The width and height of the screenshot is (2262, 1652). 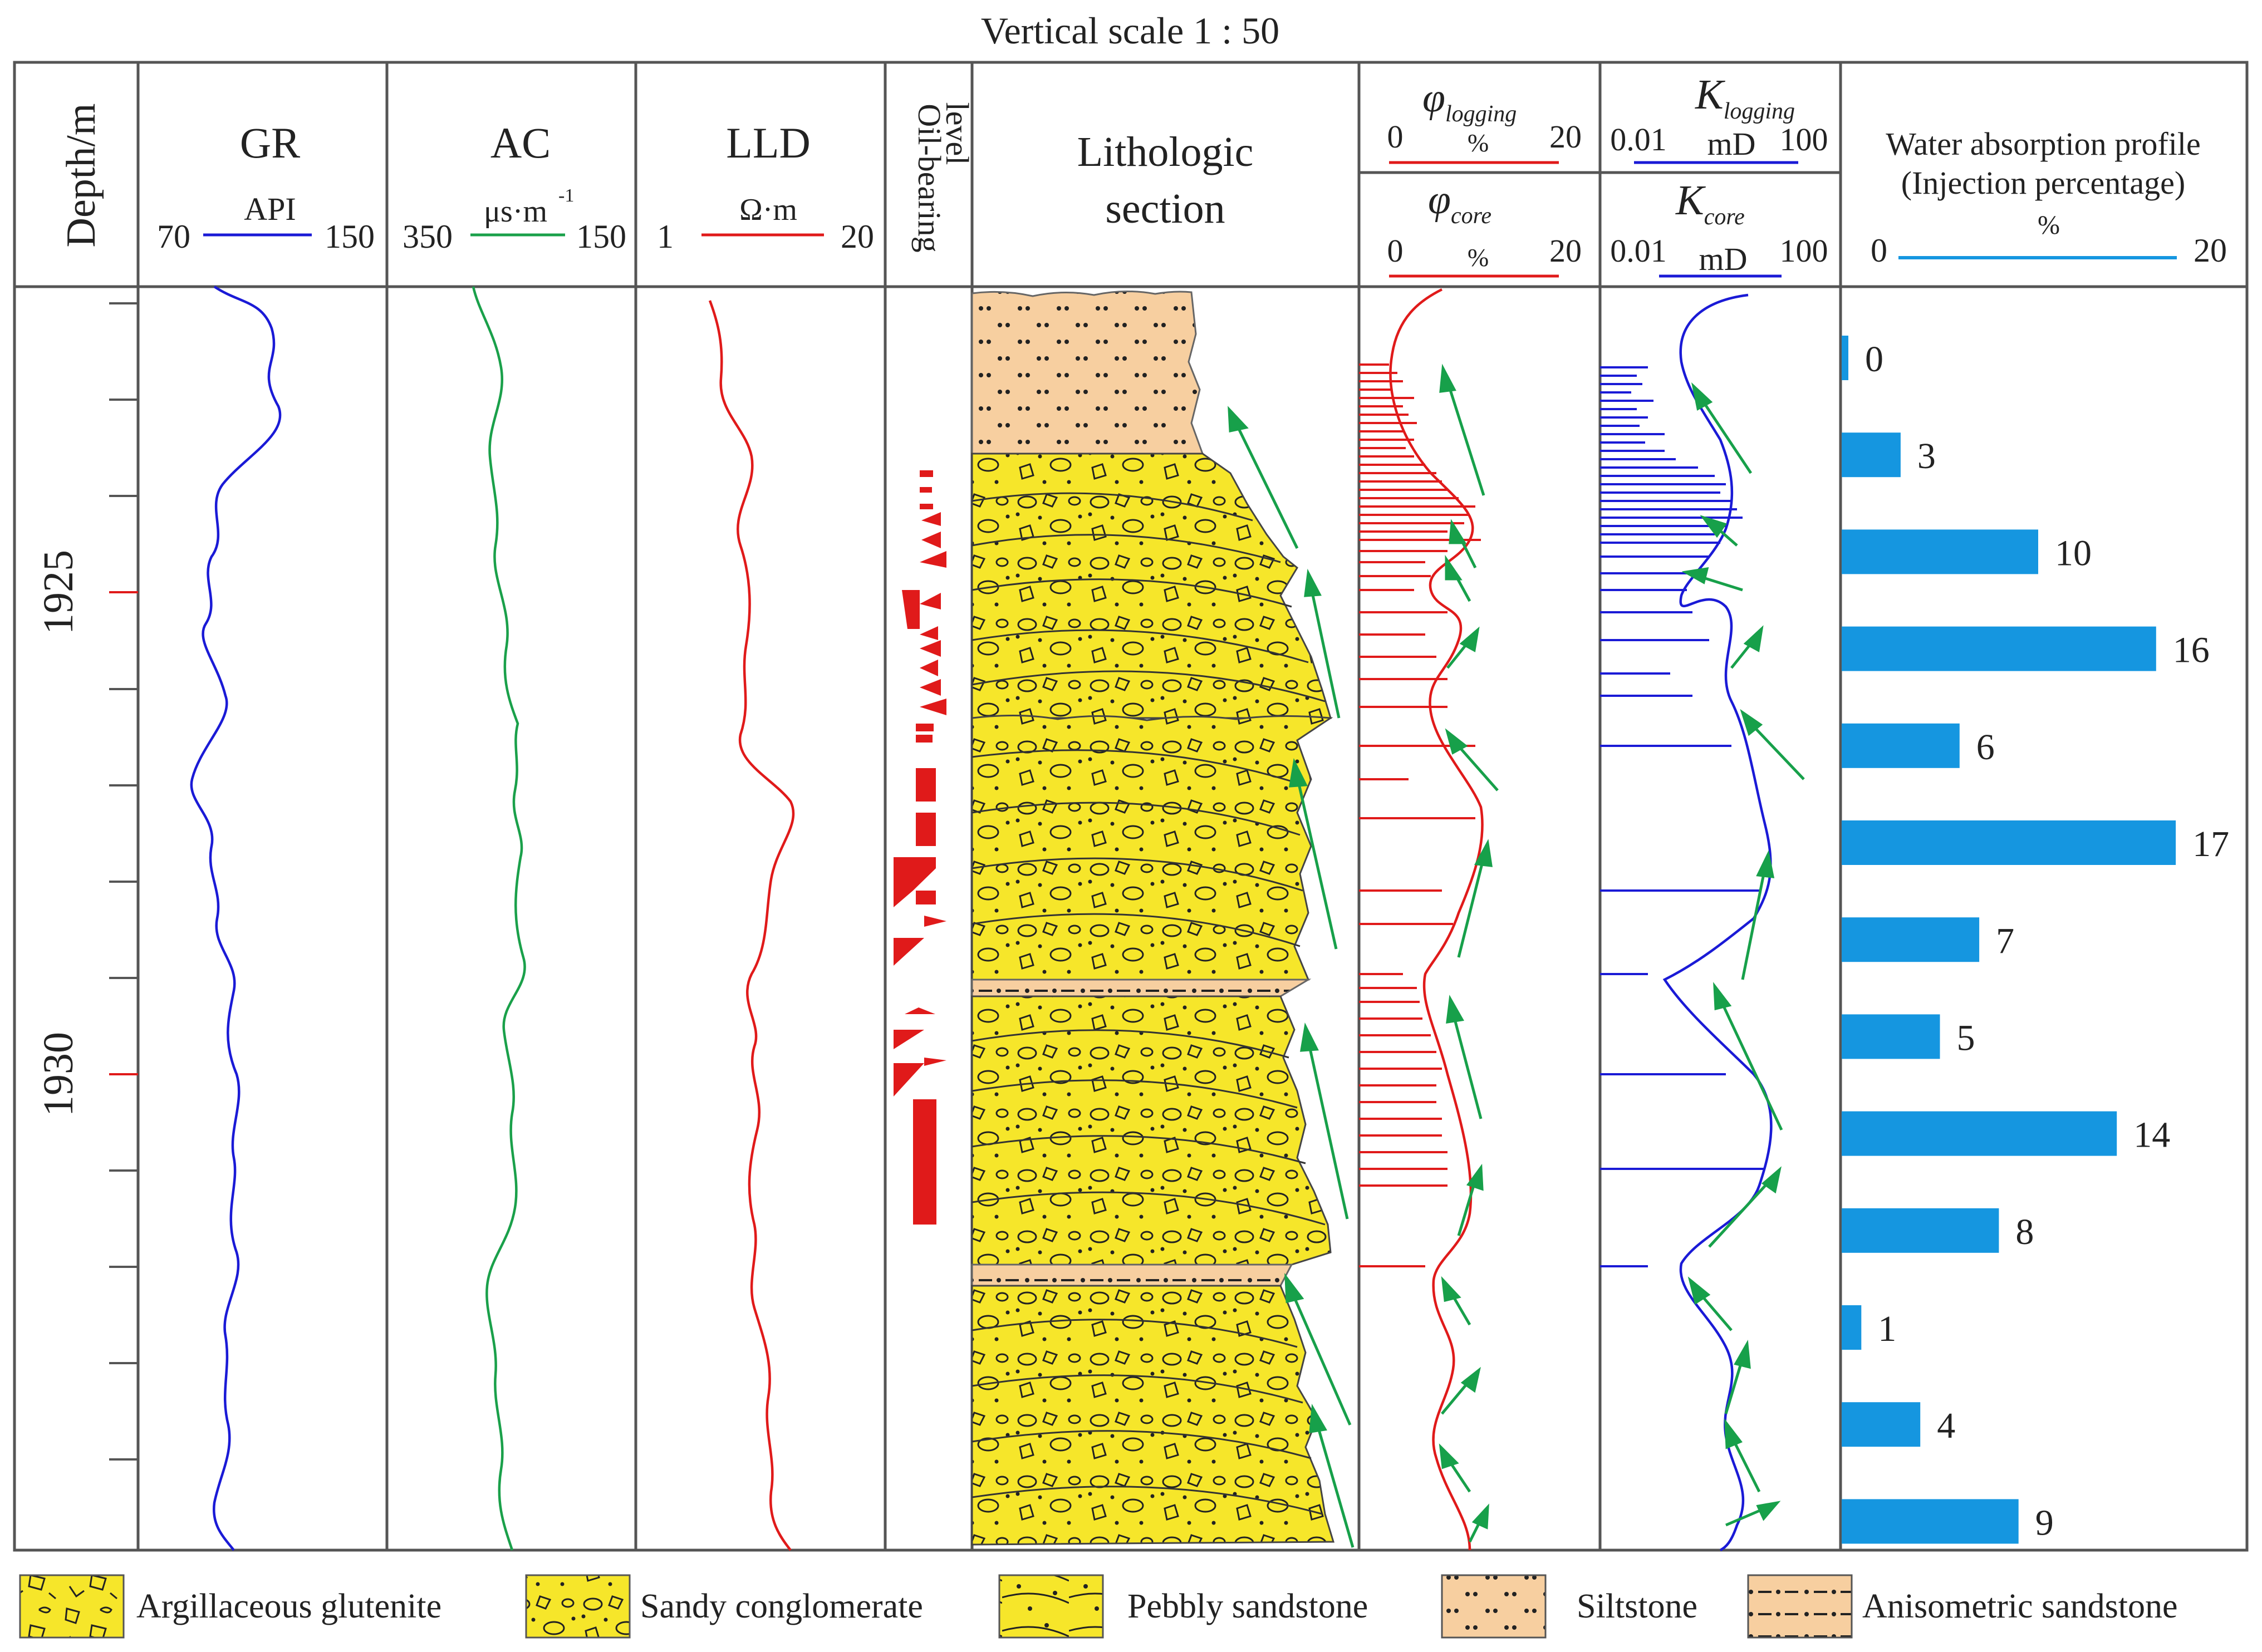 I want to click on depth-label-1925: 1925, so click(x=58, y=593).